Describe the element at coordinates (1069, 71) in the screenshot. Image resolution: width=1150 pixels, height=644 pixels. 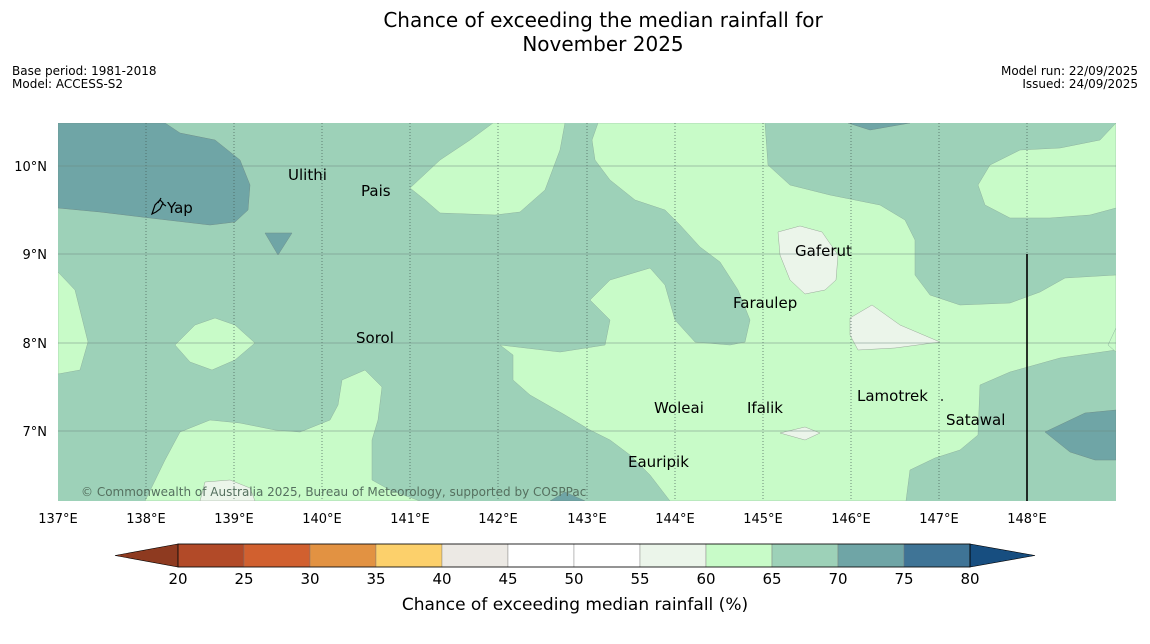
I see `model-run-text: Model run: 22/09/2025` at that location.